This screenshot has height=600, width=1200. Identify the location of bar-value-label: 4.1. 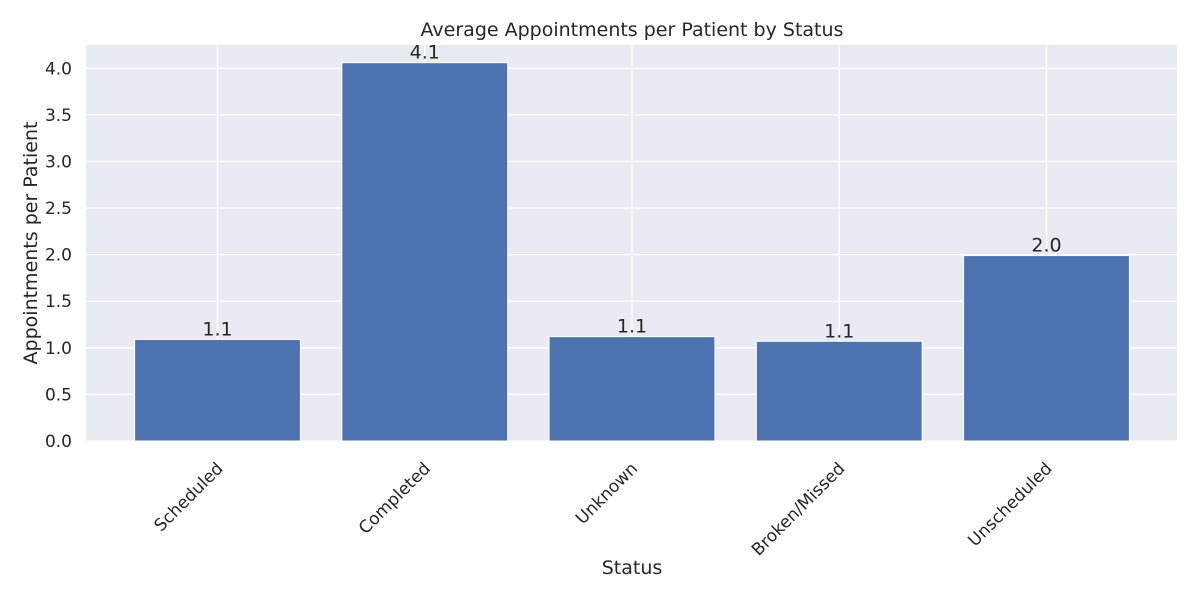
(425, 53).